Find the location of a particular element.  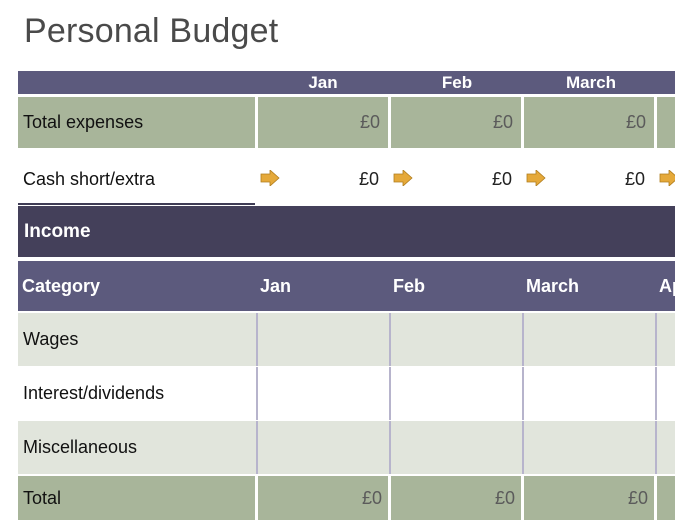

income-total-label: Total is located at coordinates (136, 498).